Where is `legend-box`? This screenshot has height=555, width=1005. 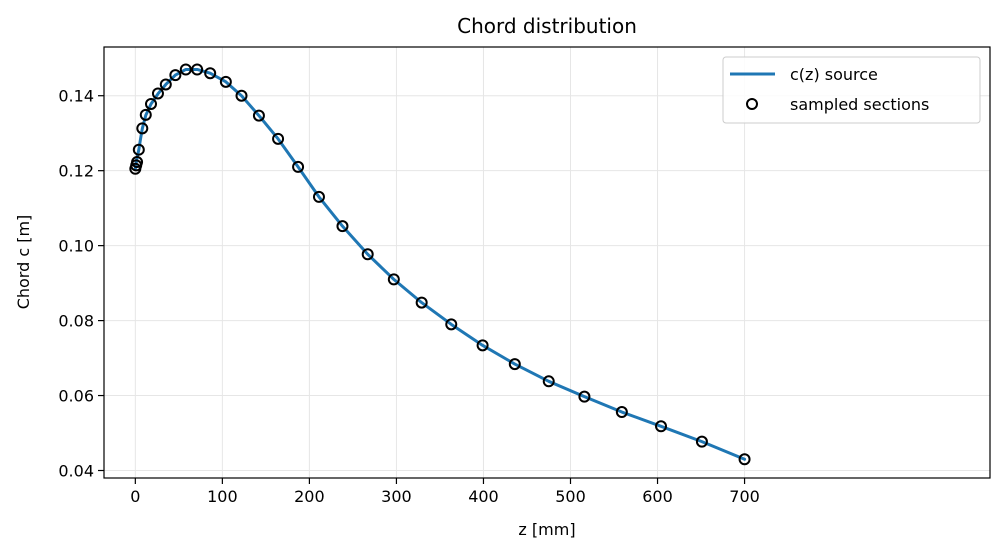 legend-box is located at coordinates (851, 90).